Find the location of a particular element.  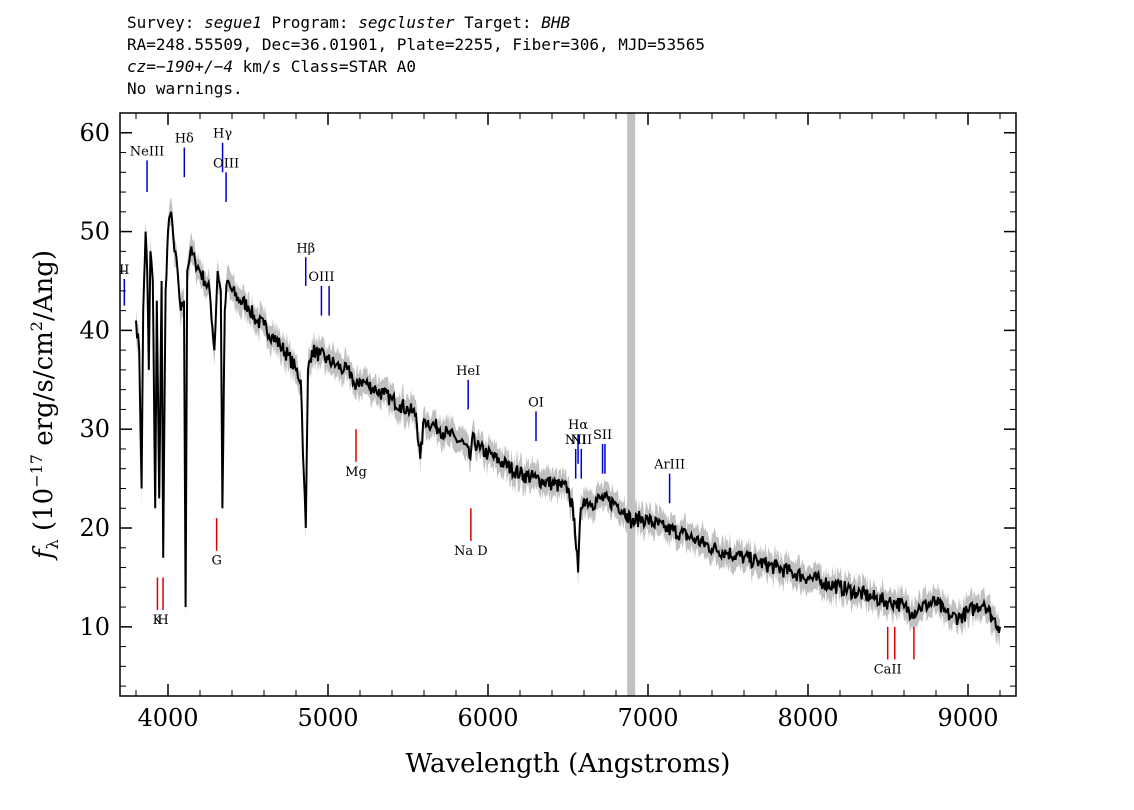

y-tick-label: 10 is located at coordinates (94, 627).